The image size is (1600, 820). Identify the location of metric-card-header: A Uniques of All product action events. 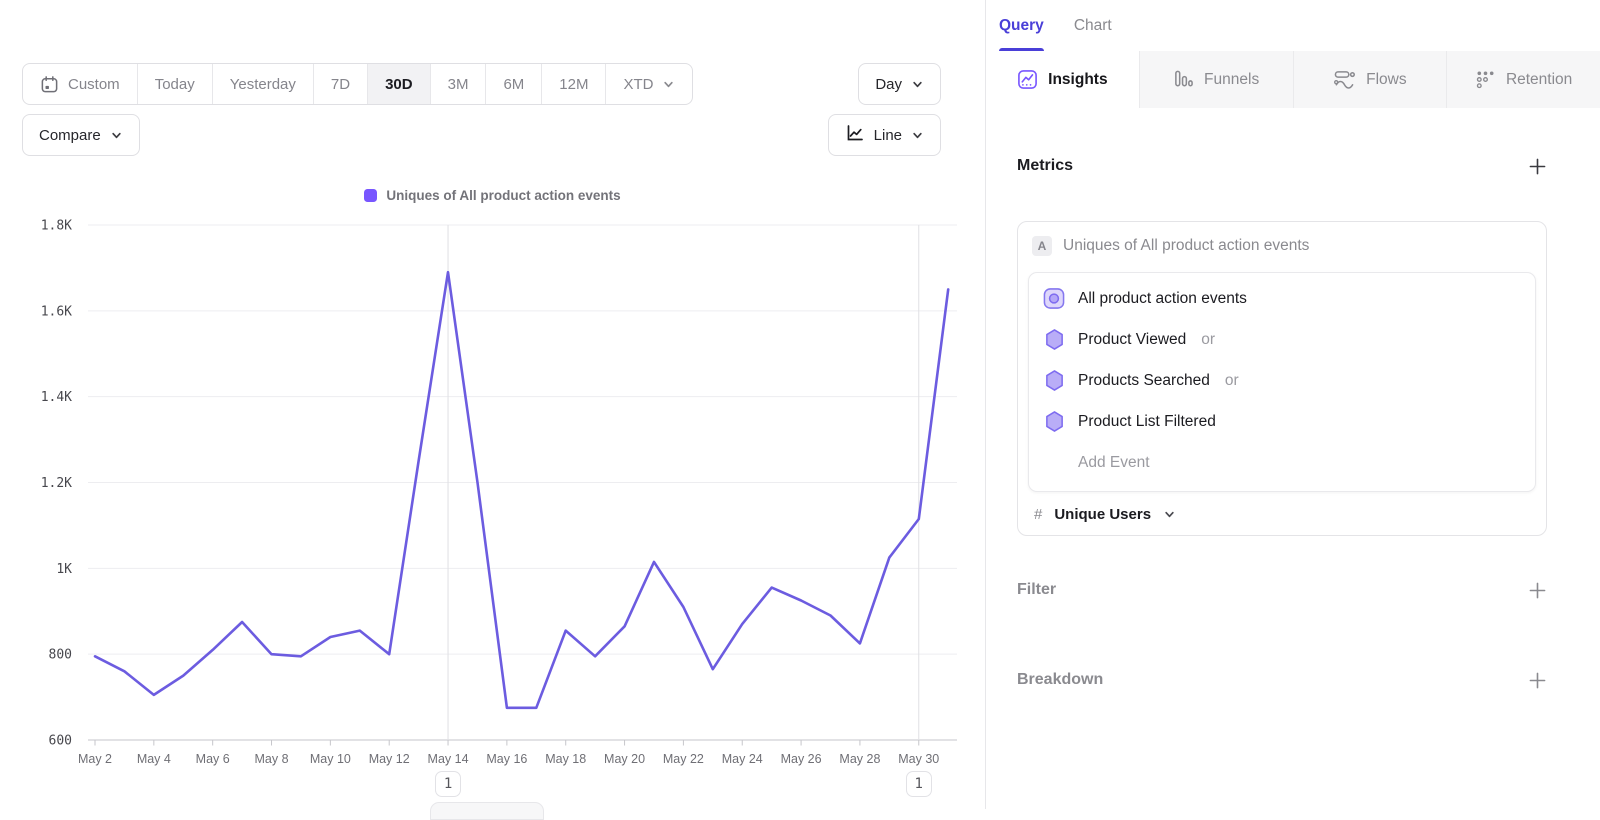
(1282, 239).